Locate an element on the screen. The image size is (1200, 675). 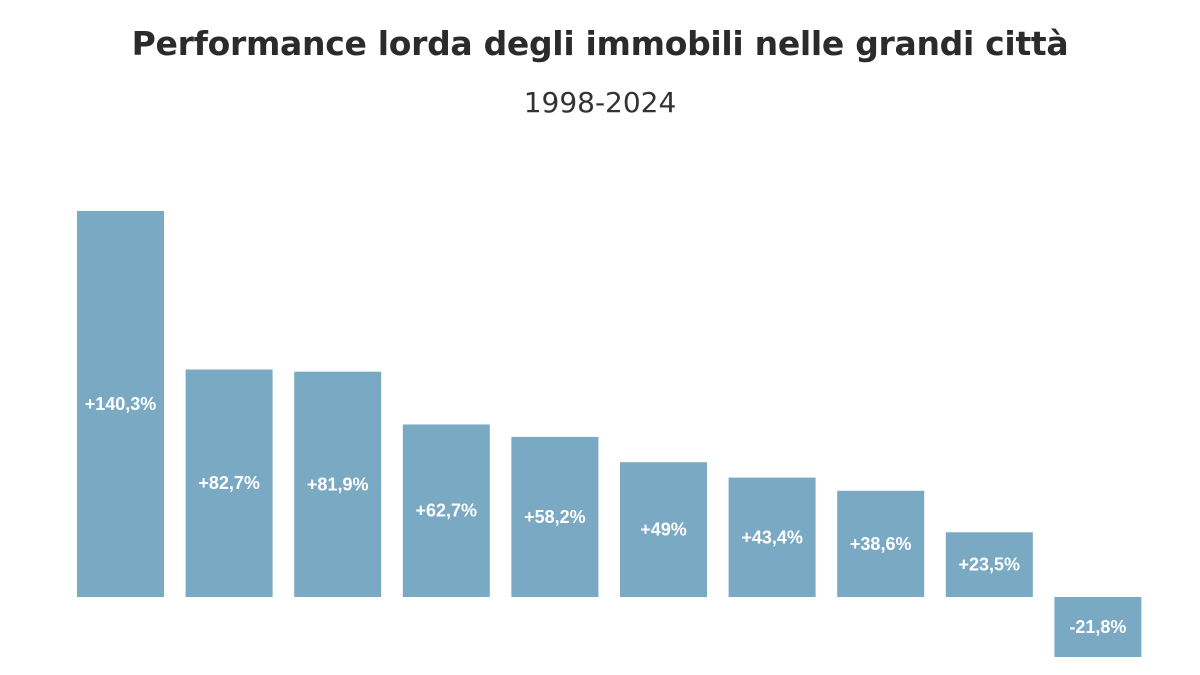
bar-value-label-5: +49% is located at coordinates (663, 530).